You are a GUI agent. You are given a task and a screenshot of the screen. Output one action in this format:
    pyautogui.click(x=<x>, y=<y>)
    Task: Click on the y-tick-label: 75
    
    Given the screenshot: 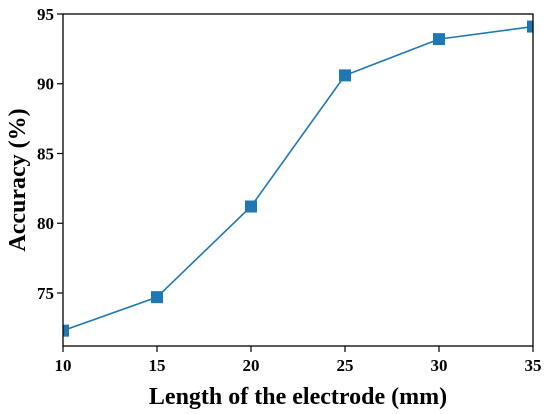 What is the action you would take?
    pyautogui.click(x=45, y=293)
    